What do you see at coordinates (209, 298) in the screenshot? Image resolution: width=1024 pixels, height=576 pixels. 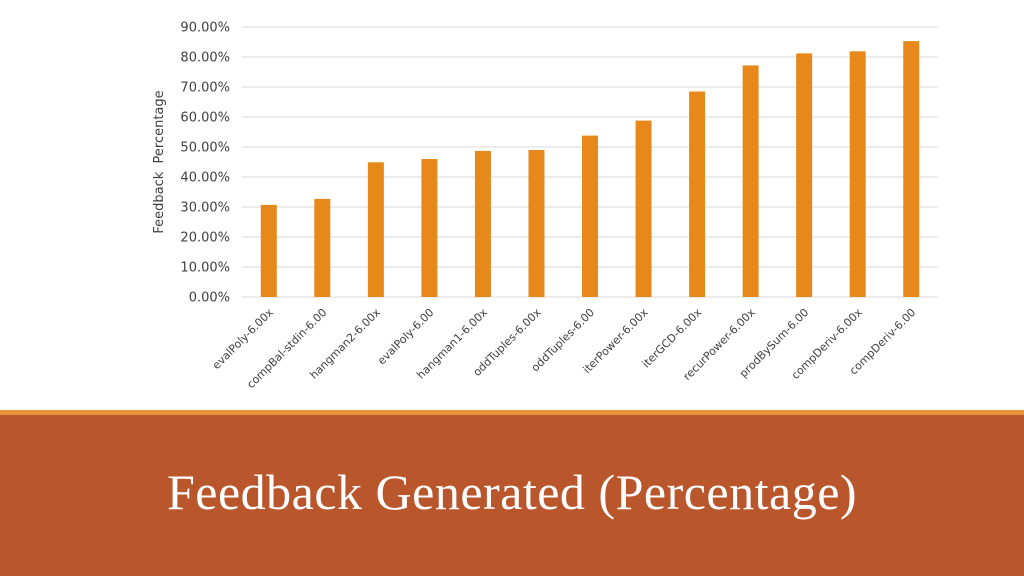 I see `y-tick-label: 0.00%` at bounding box center [209, 298].